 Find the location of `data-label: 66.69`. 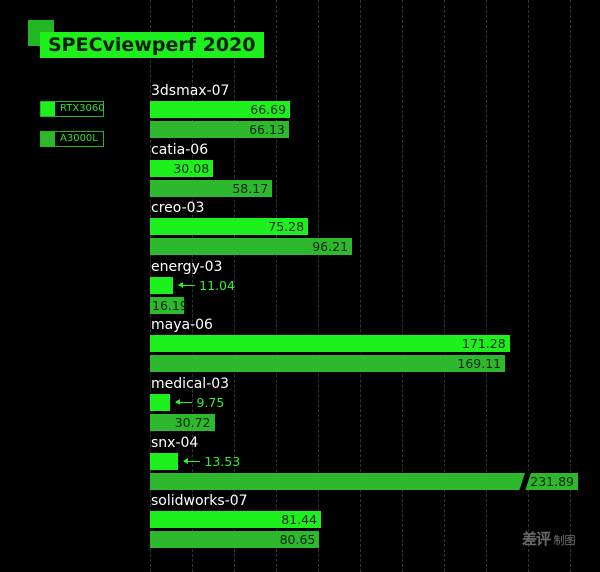

data-label: 66.69 is located at coordinates (268, 109).